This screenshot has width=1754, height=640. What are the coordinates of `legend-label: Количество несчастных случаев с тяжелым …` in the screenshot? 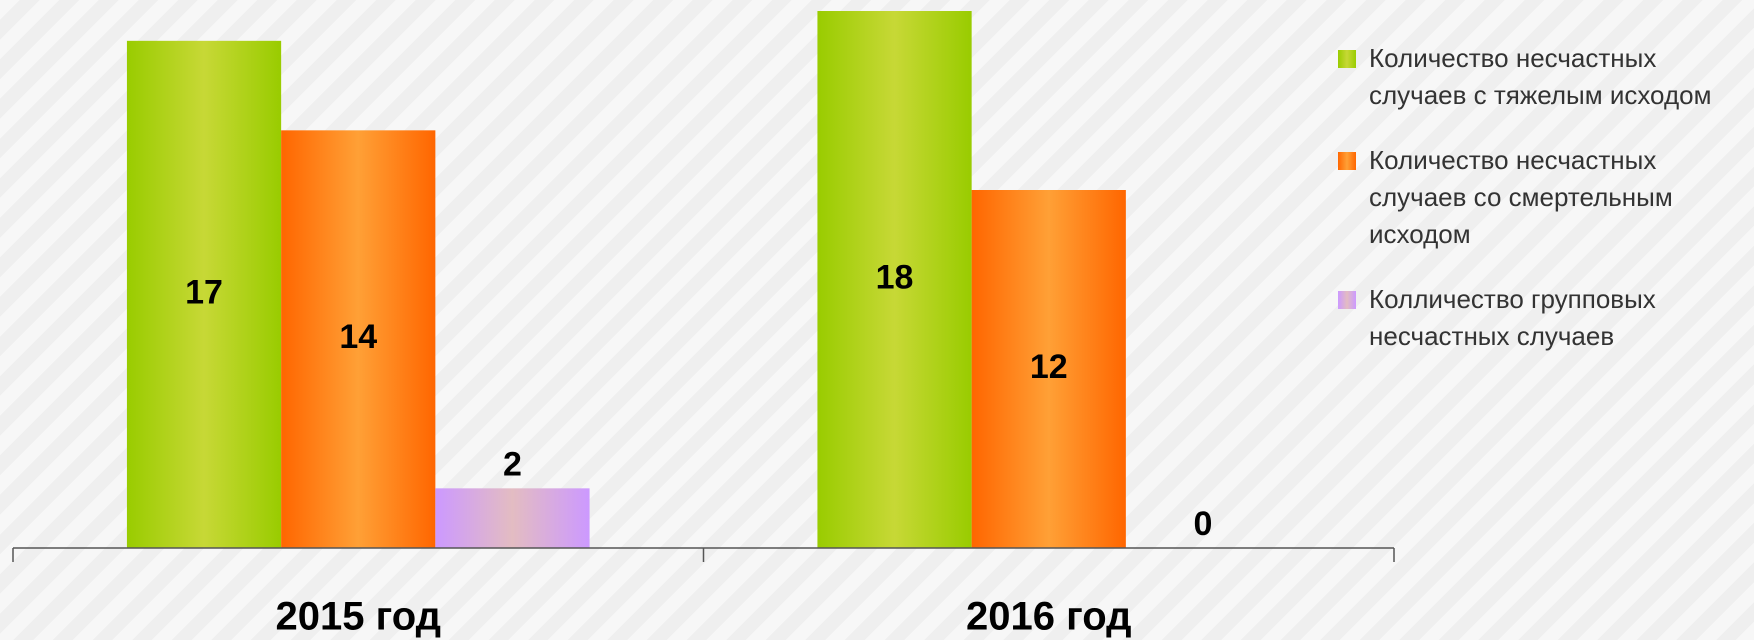 It's located at (1540, 76).